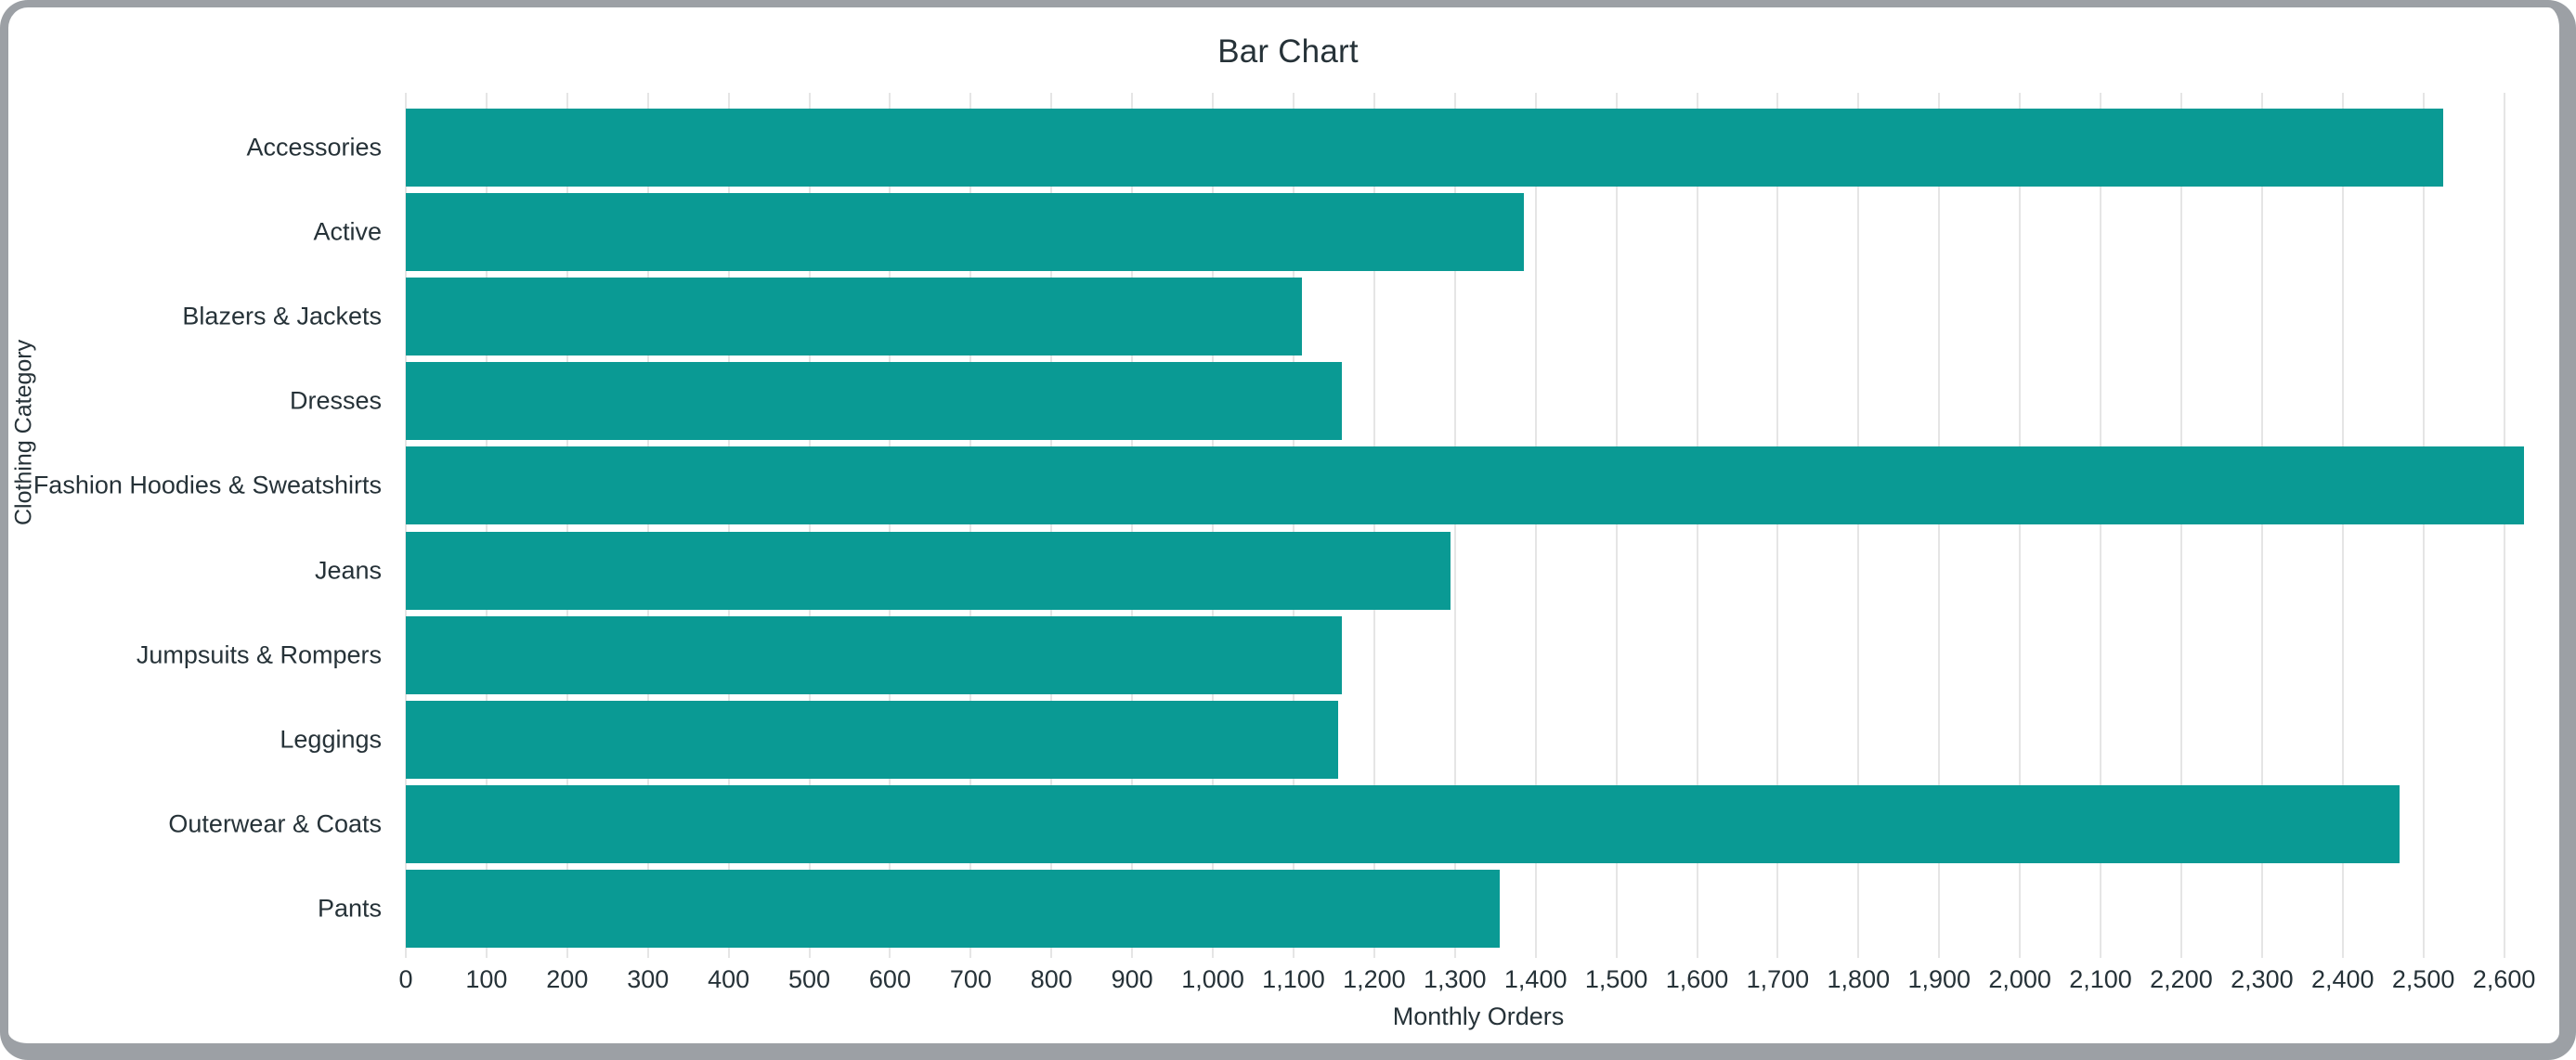  What do you see at coordinates (874, 654) in the screenshot?
I see `bar-jumpsuits-rompers` at bounding box center [874, 654].